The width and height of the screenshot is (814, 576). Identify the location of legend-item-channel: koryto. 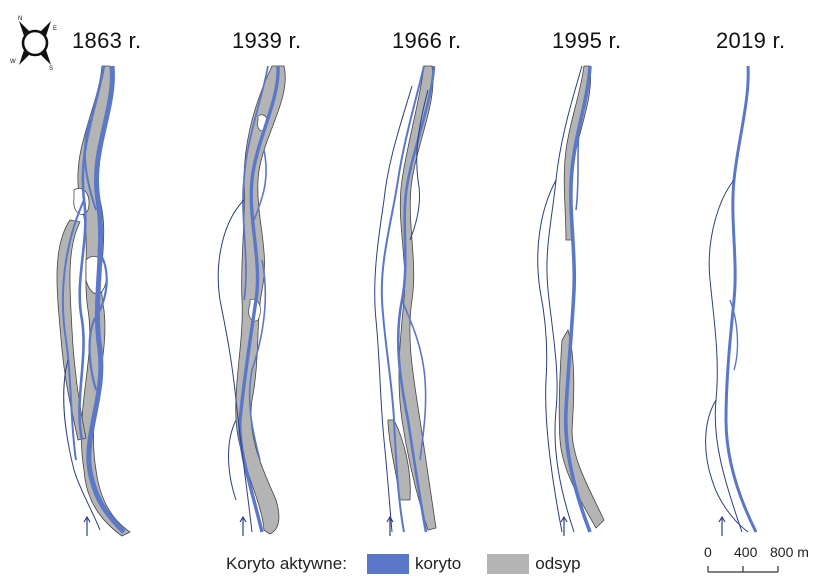
(414, 564).